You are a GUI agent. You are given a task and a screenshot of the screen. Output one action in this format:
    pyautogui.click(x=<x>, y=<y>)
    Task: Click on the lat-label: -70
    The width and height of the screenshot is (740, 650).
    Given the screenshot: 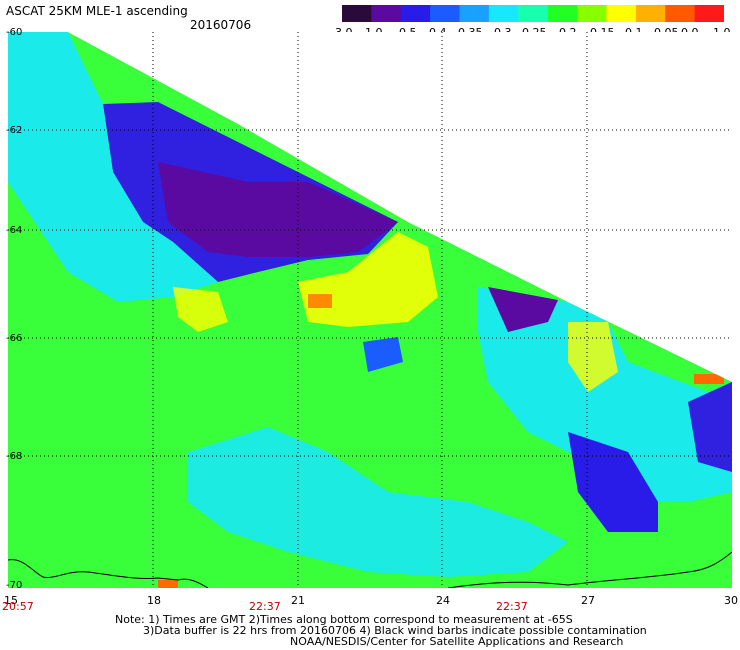 What is the action you would take?
    pyautogui.click(x=14, y=585)
    